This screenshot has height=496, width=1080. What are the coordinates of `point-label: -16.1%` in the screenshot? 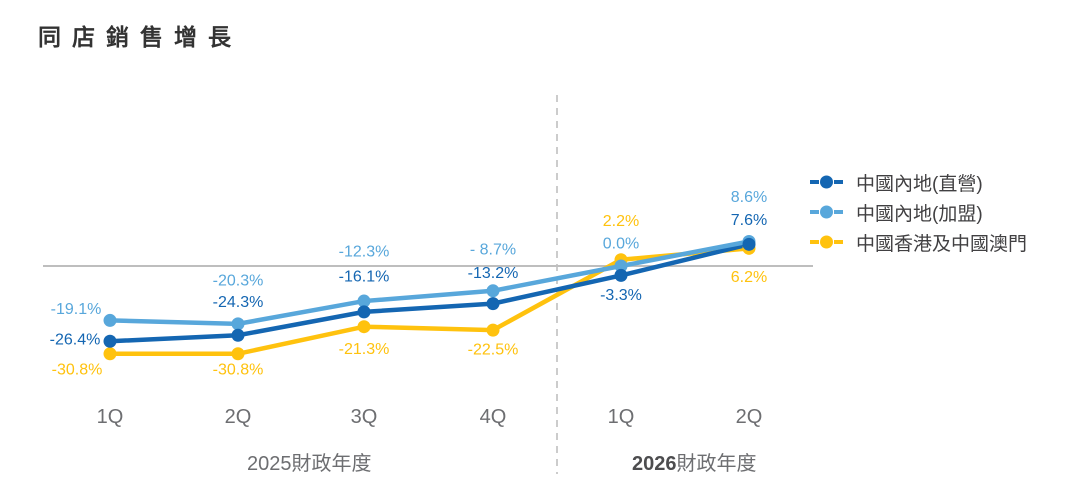 It's located at (364, 276).